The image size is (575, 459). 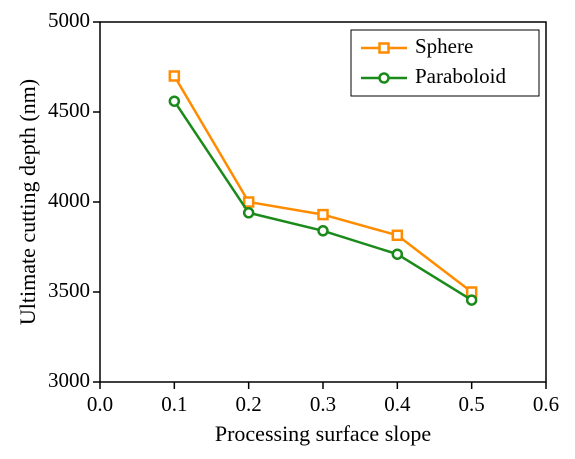 I want to click on legend-label: Sphere, so click(x=444, y=46).